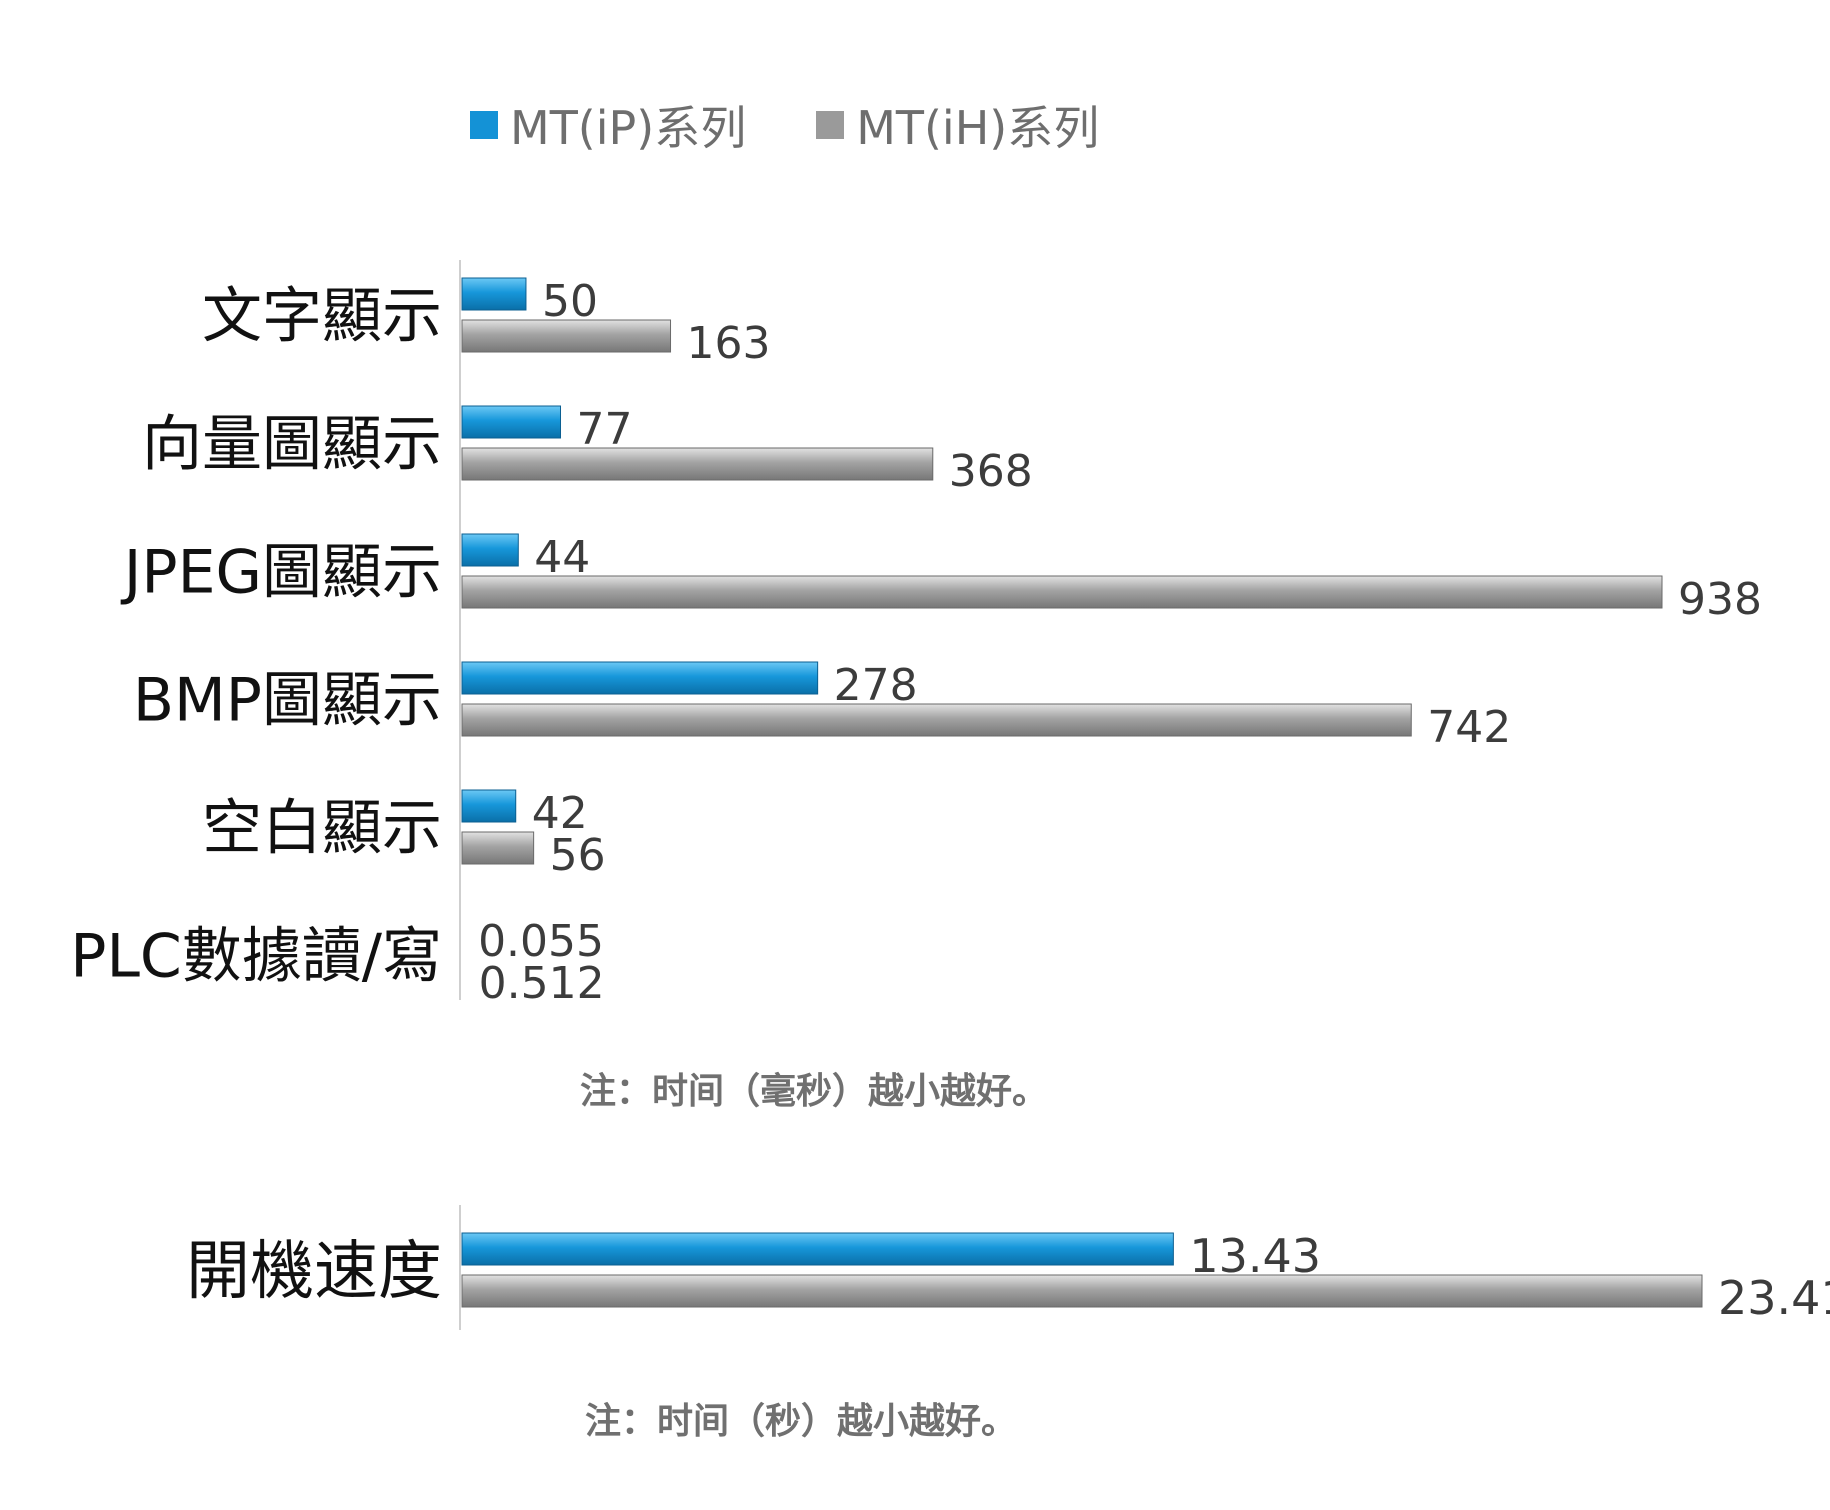 The image size is (1830, 1510). Describe the element at coordinates (322, 317) in the screenshot. I see `category-label: 文字顯示` at that location.